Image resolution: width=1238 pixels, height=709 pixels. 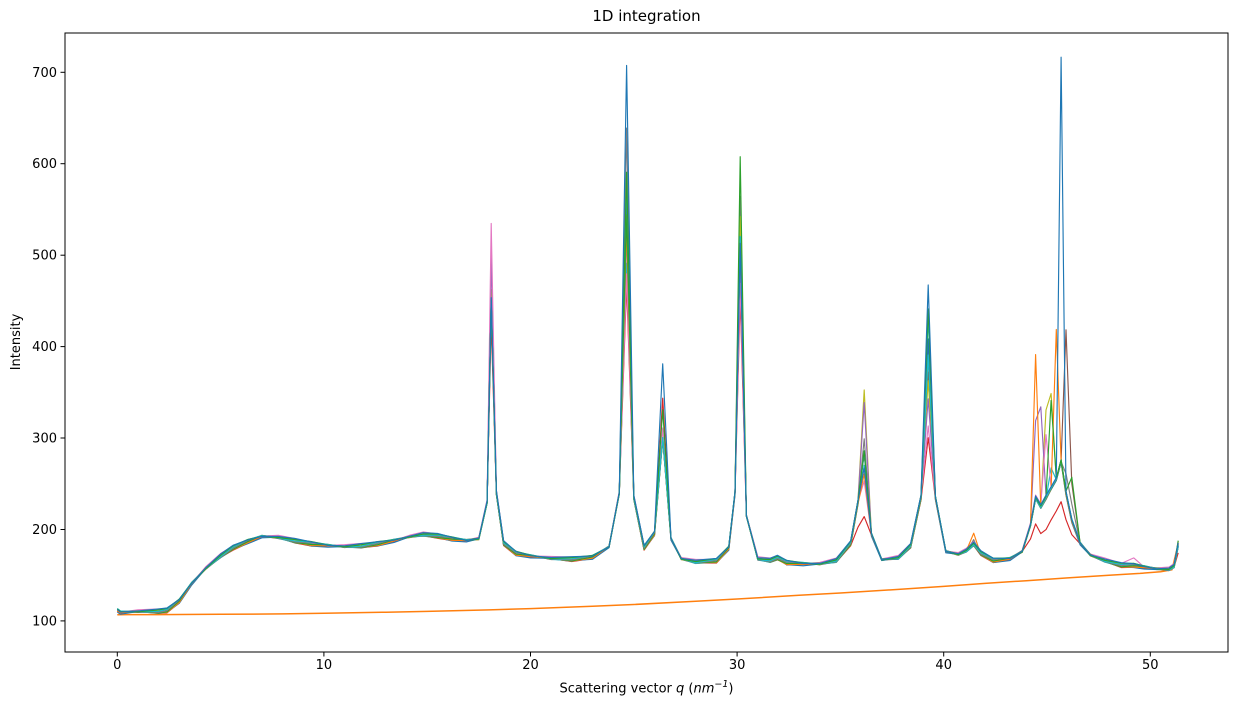 What do you see at coordinates (530, 665) in the screenshot?
I see `x-tick-label: 20` at bounding box center [530, 665].